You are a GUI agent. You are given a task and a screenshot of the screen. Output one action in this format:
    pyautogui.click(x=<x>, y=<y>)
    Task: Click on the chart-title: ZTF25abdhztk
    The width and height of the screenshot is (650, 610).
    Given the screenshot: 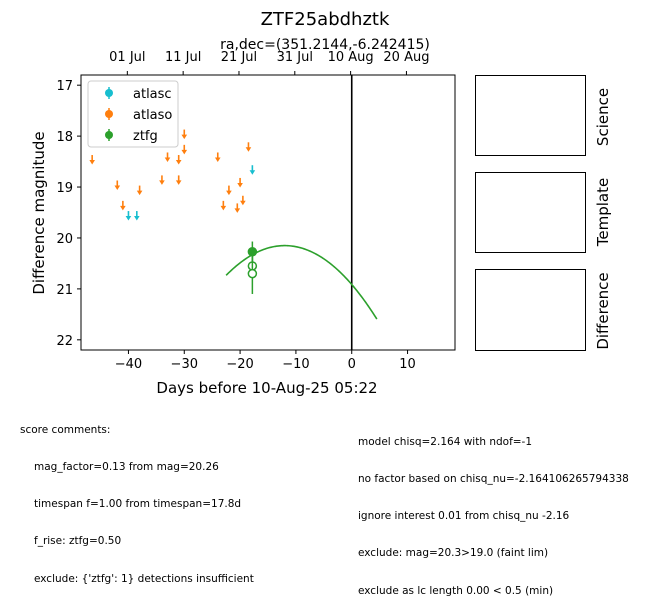 What is the action you would take?
    pyautogui.click(x=325, y=19)
    